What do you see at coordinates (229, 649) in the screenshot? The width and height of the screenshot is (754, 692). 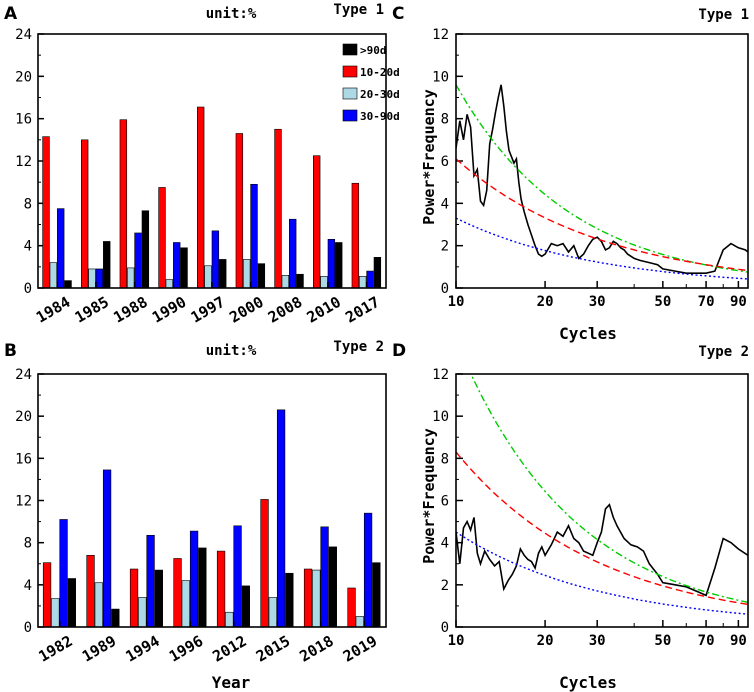 I see `panel-b-x-tick-label: 2012` at bounding box center [229, 649].